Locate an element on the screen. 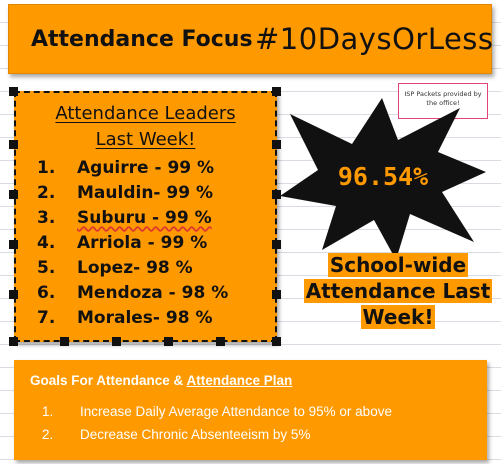  hashtag-text: #10DaysOrLess is located at coordinates (374, 39).